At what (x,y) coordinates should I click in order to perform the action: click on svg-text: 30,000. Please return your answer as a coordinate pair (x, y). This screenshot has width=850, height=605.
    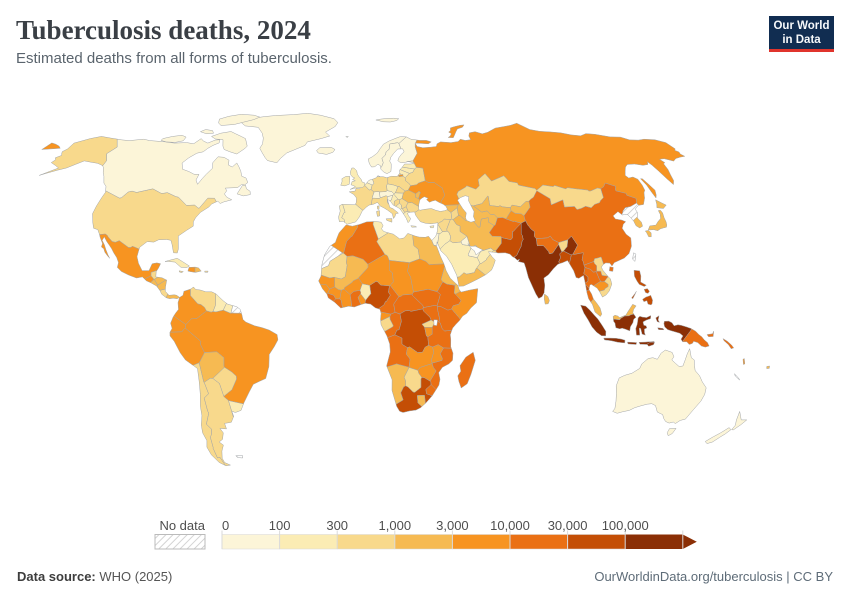
    Looking at the image, I should click on (568, 525).